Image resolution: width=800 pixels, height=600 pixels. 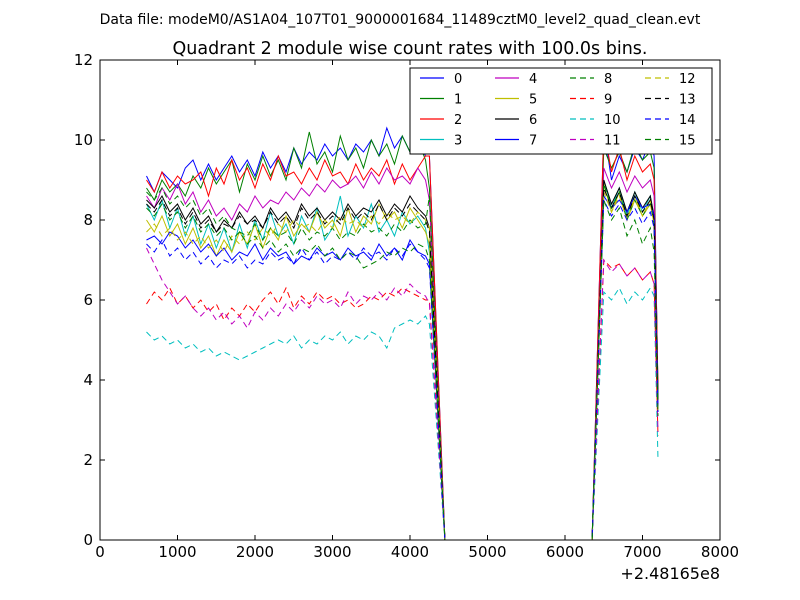 What do you see at coordinates (687, 141) in the screenshot?
I see `legend-label-15: 15` at bounding box center [687, 141].